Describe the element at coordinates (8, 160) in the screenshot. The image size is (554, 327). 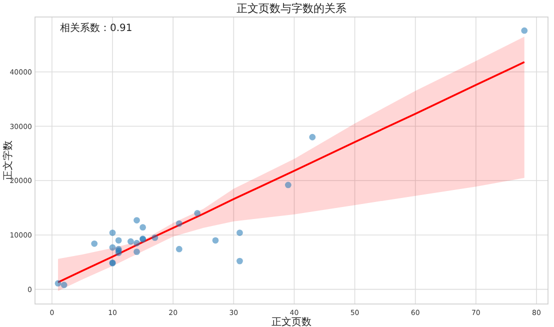
I see `y-axis-title: 正文字数` at that location.